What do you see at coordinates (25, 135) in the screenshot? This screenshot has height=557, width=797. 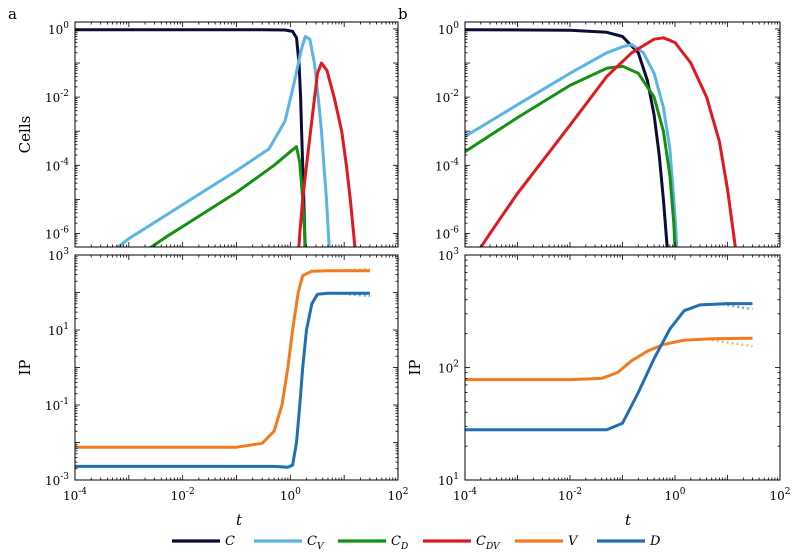 I see `y-axis-label: Cells` at bounding box center [25, 135].